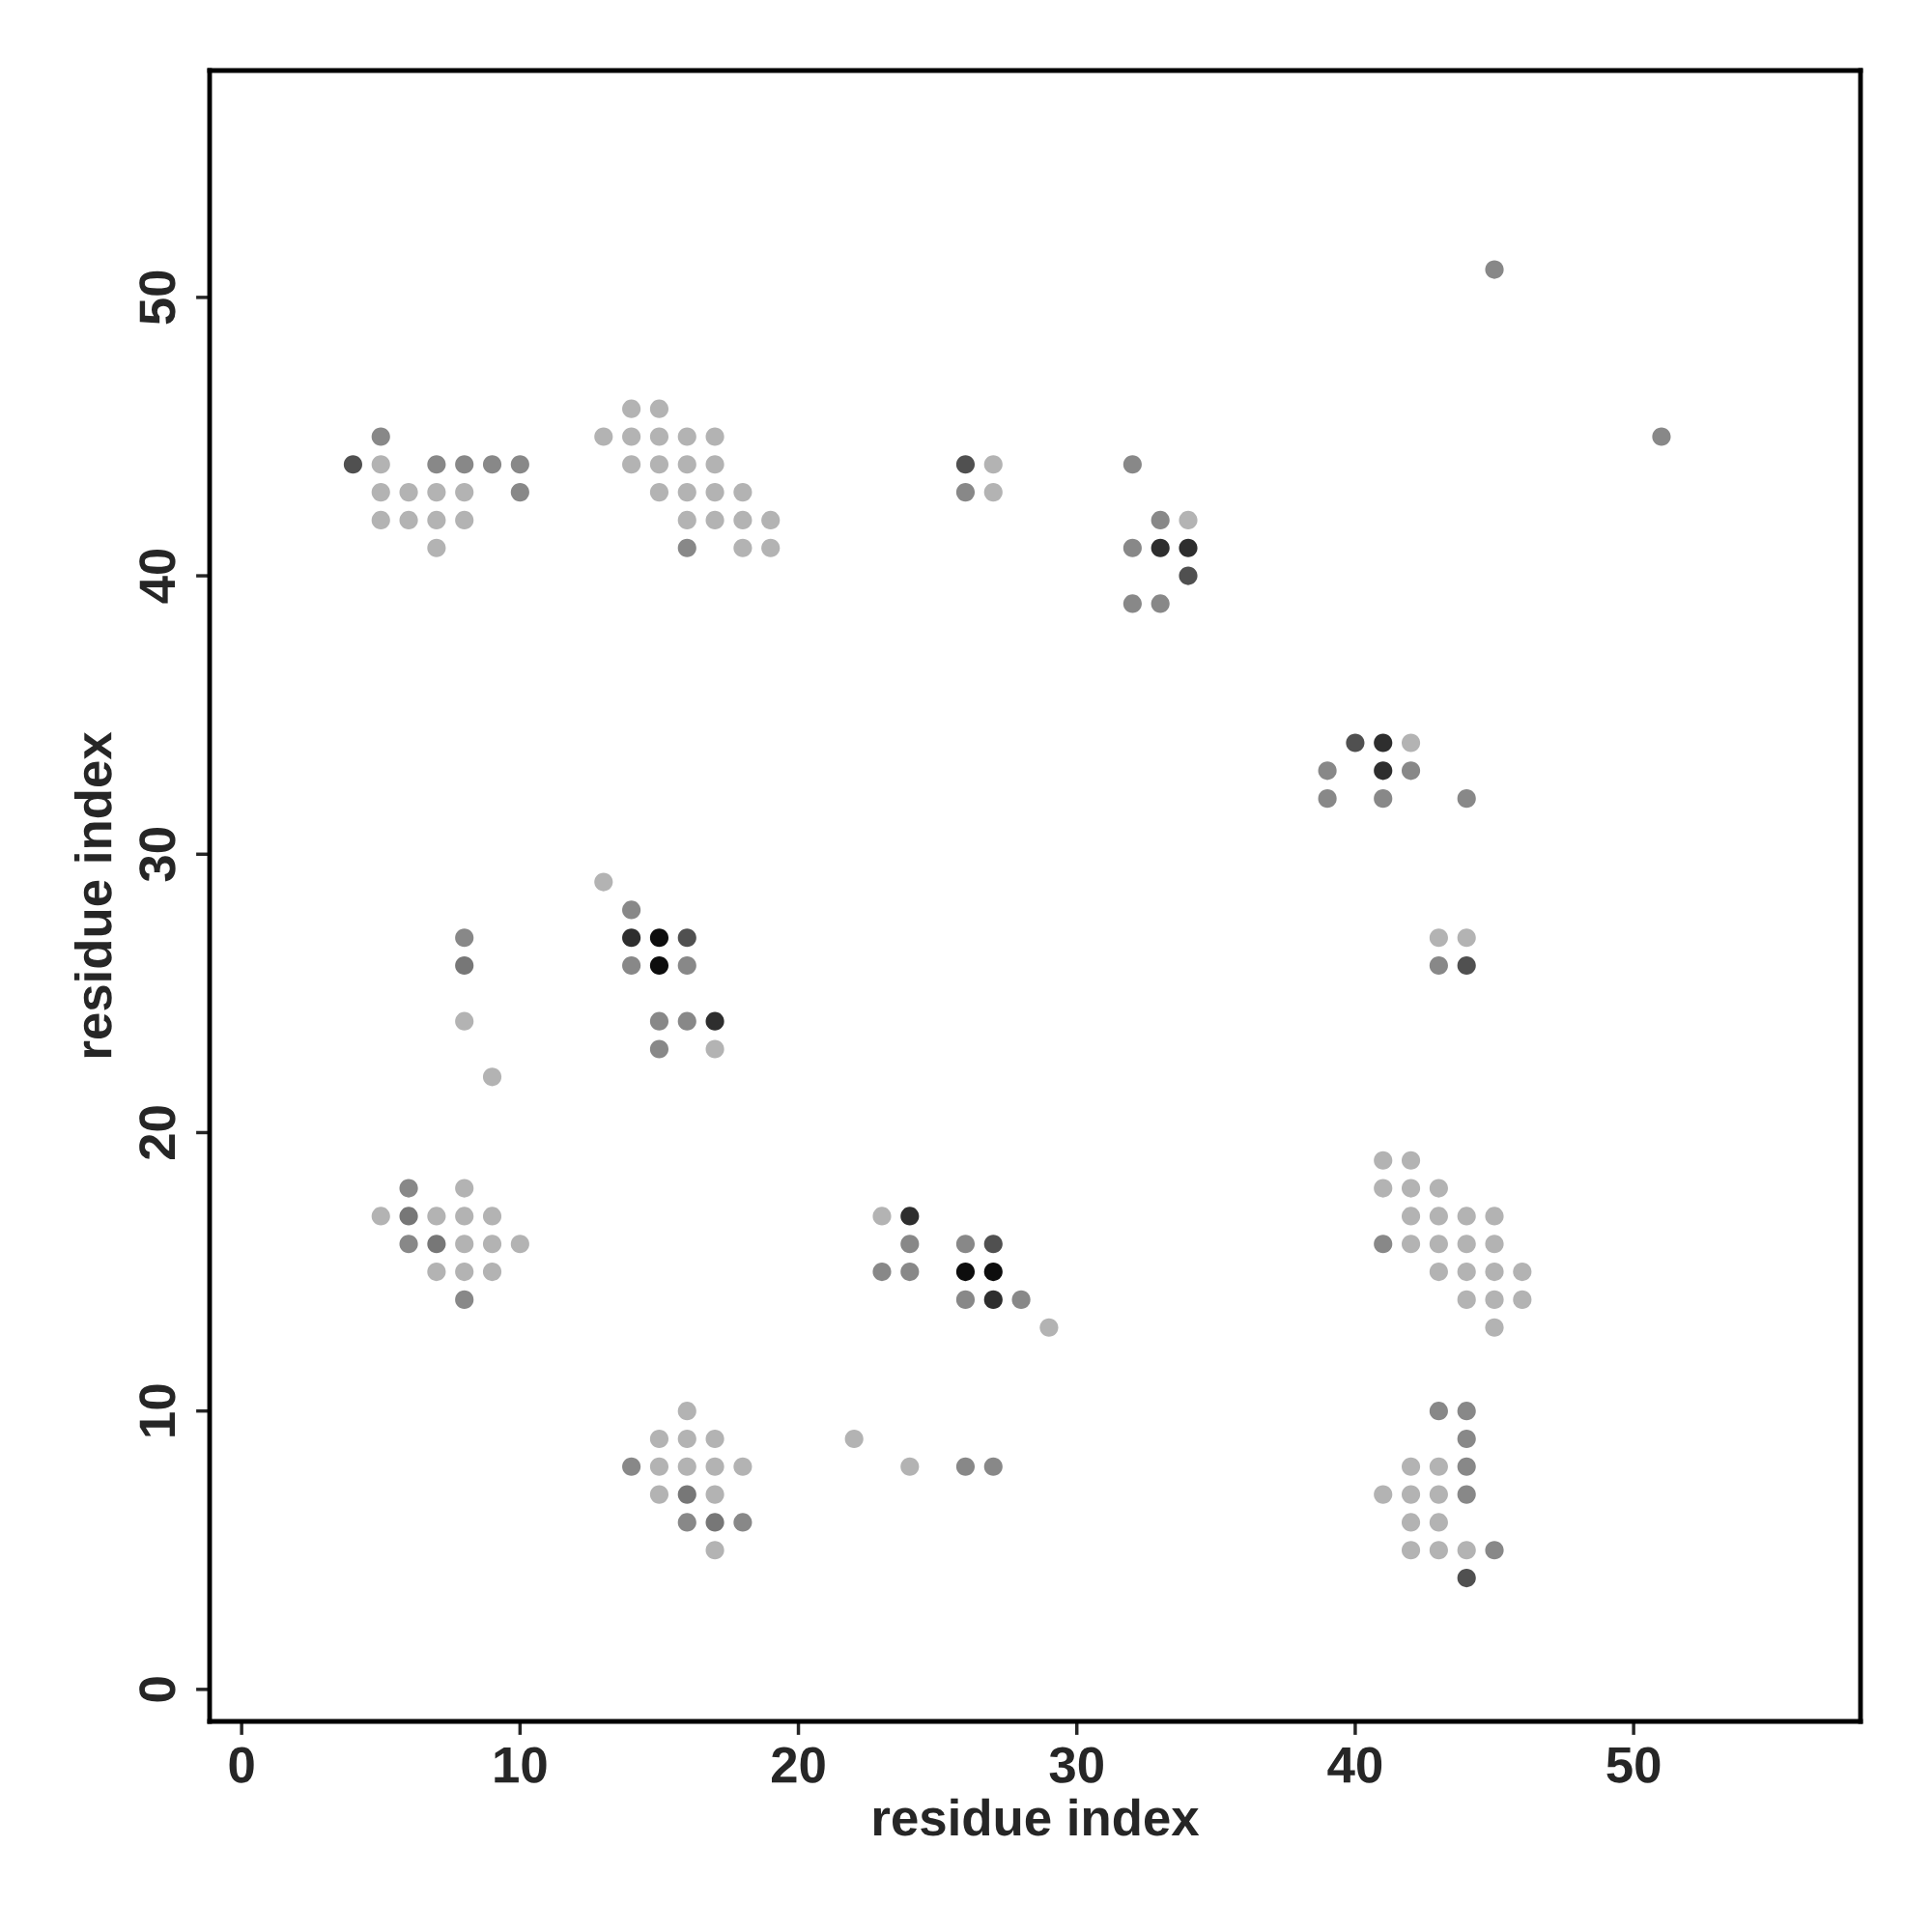 The width and height of the screenshot is (1932, 1932). What do you see at coordinates (157, 297) in the screenshot?
I see `y-tick-label: 50` at bounding box center [157, 297].